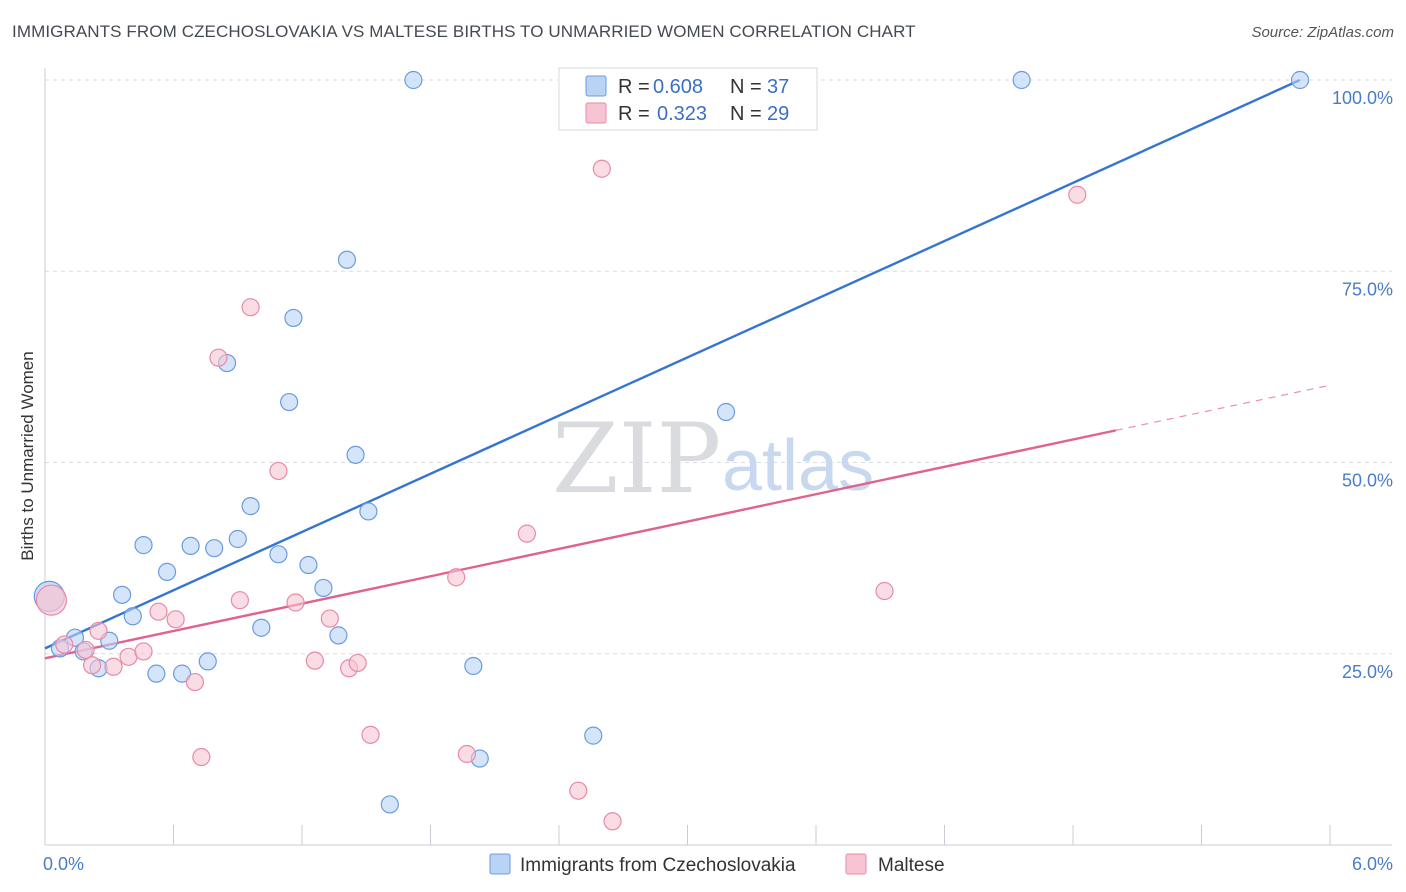 Image resolution: width=1406 pixels, height=892 pixels. I want to click on watermark-atlas: atlas, so click(798, 466).